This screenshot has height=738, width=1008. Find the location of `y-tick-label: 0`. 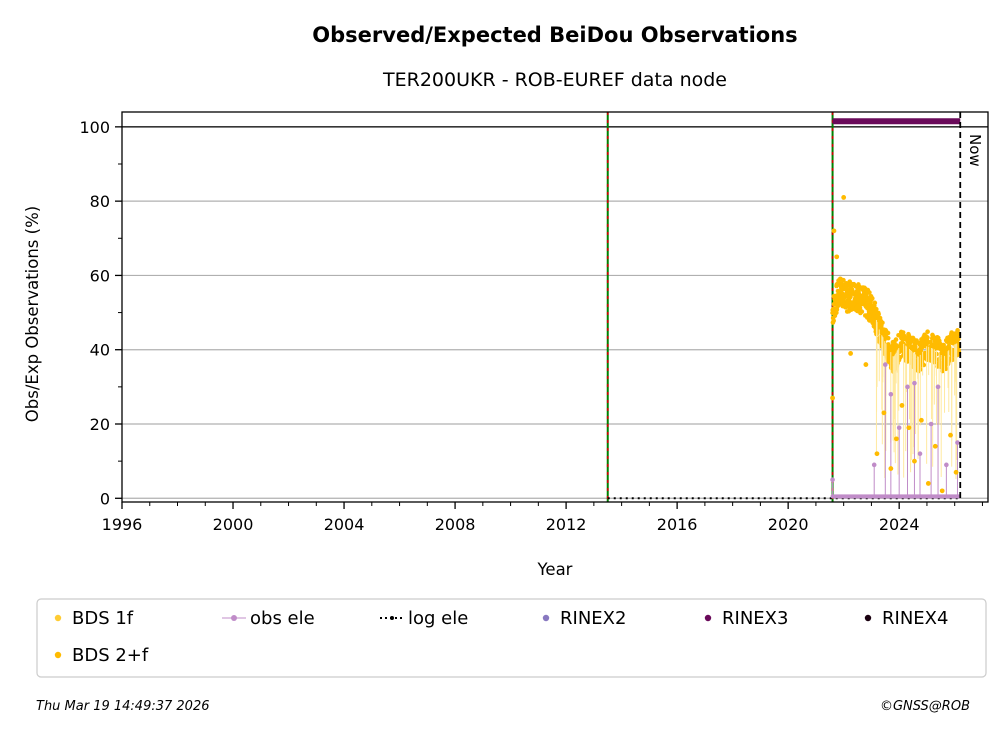

y-tick-label: 0 is located at coordinates (105, 498).